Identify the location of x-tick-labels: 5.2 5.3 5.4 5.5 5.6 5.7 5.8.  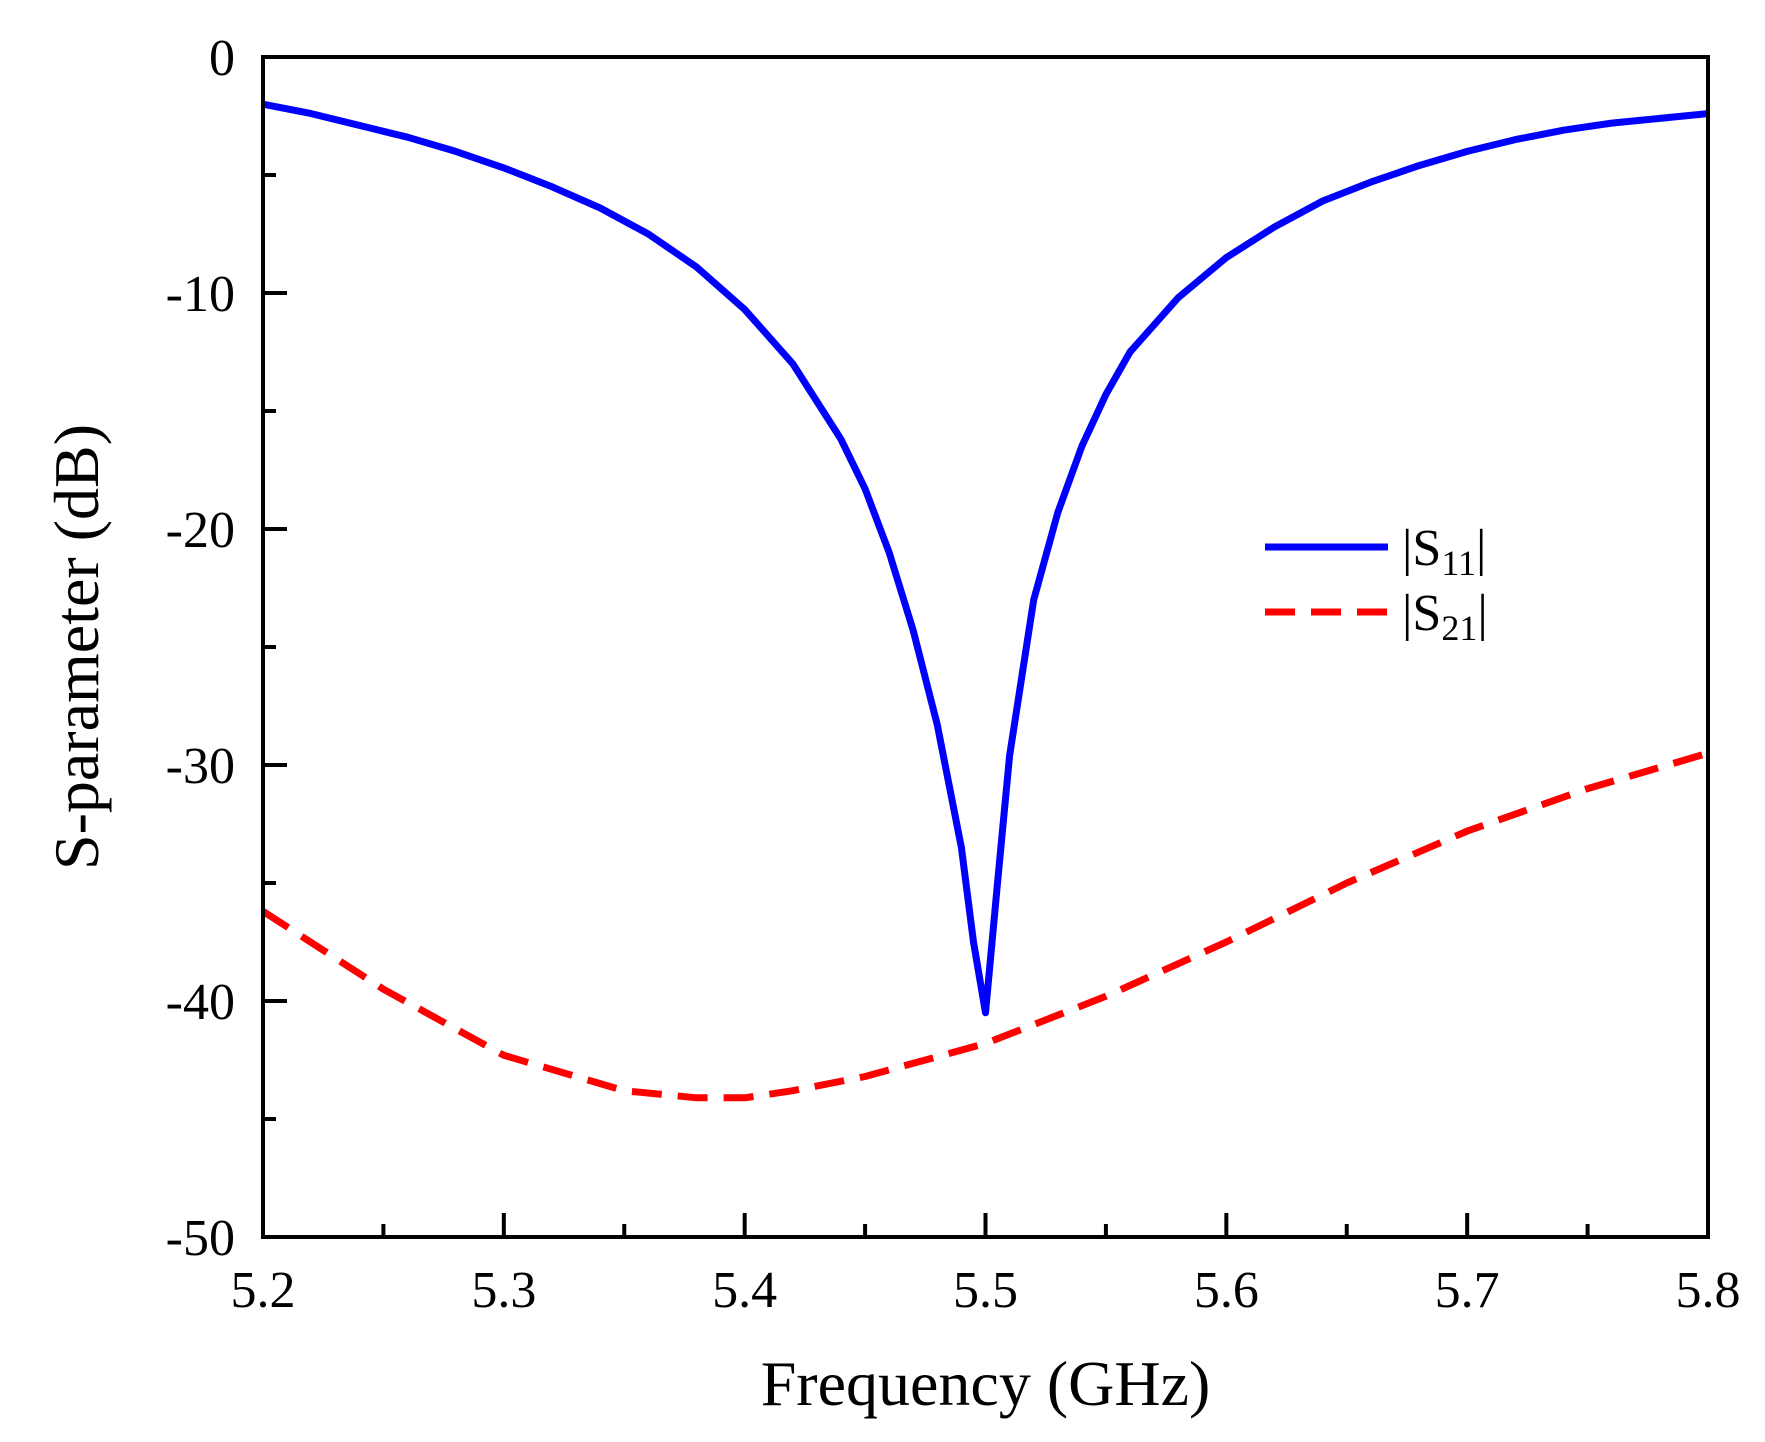
(986, 1290).